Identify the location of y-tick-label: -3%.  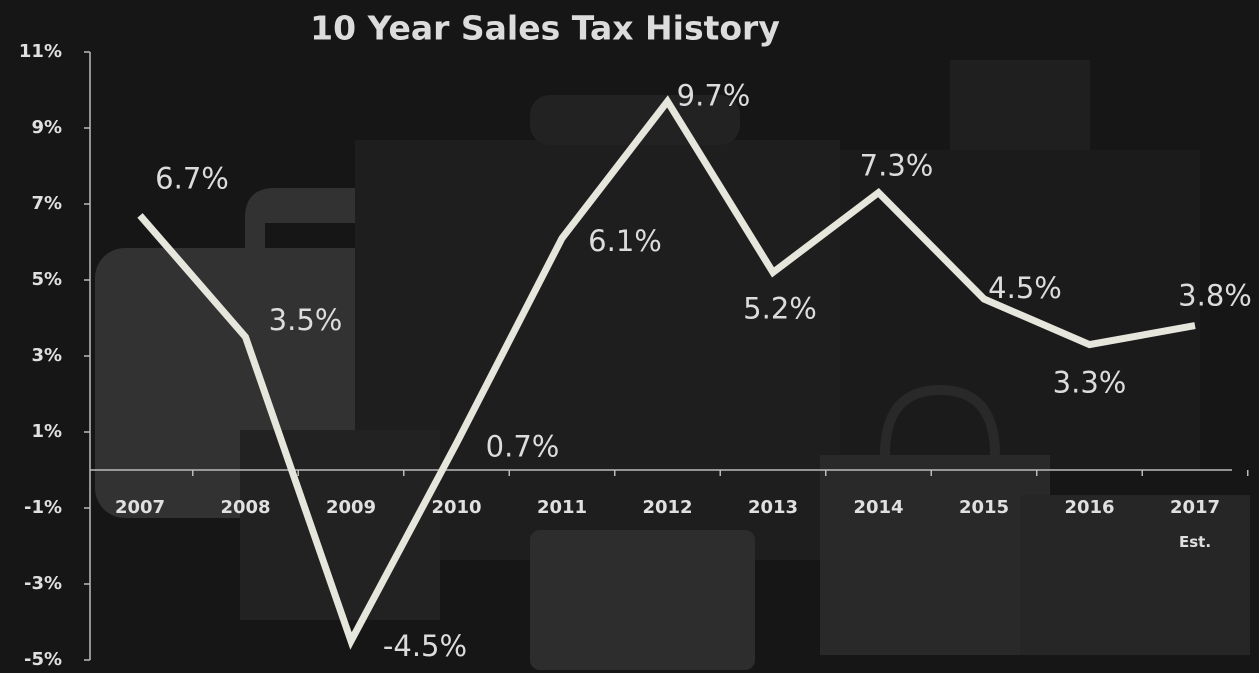
(43, 583).